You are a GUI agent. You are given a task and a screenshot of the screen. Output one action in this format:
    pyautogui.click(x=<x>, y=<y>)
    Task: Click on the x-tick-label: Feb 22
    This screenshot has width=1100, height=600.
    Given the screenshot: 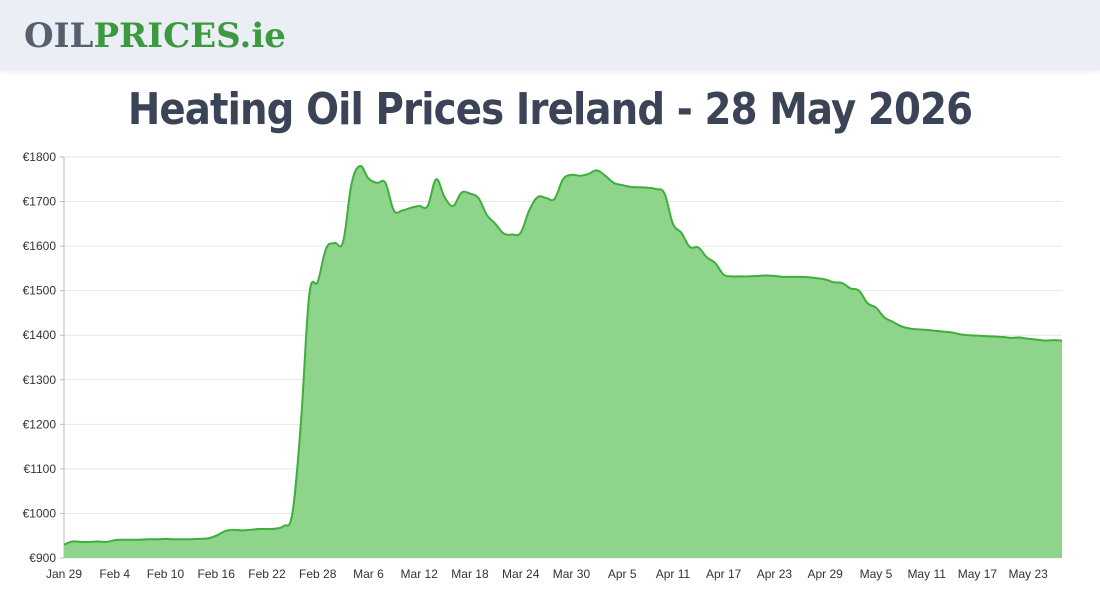 What is the action you would take?
    pyautogui.click(x=267, y=574)
    